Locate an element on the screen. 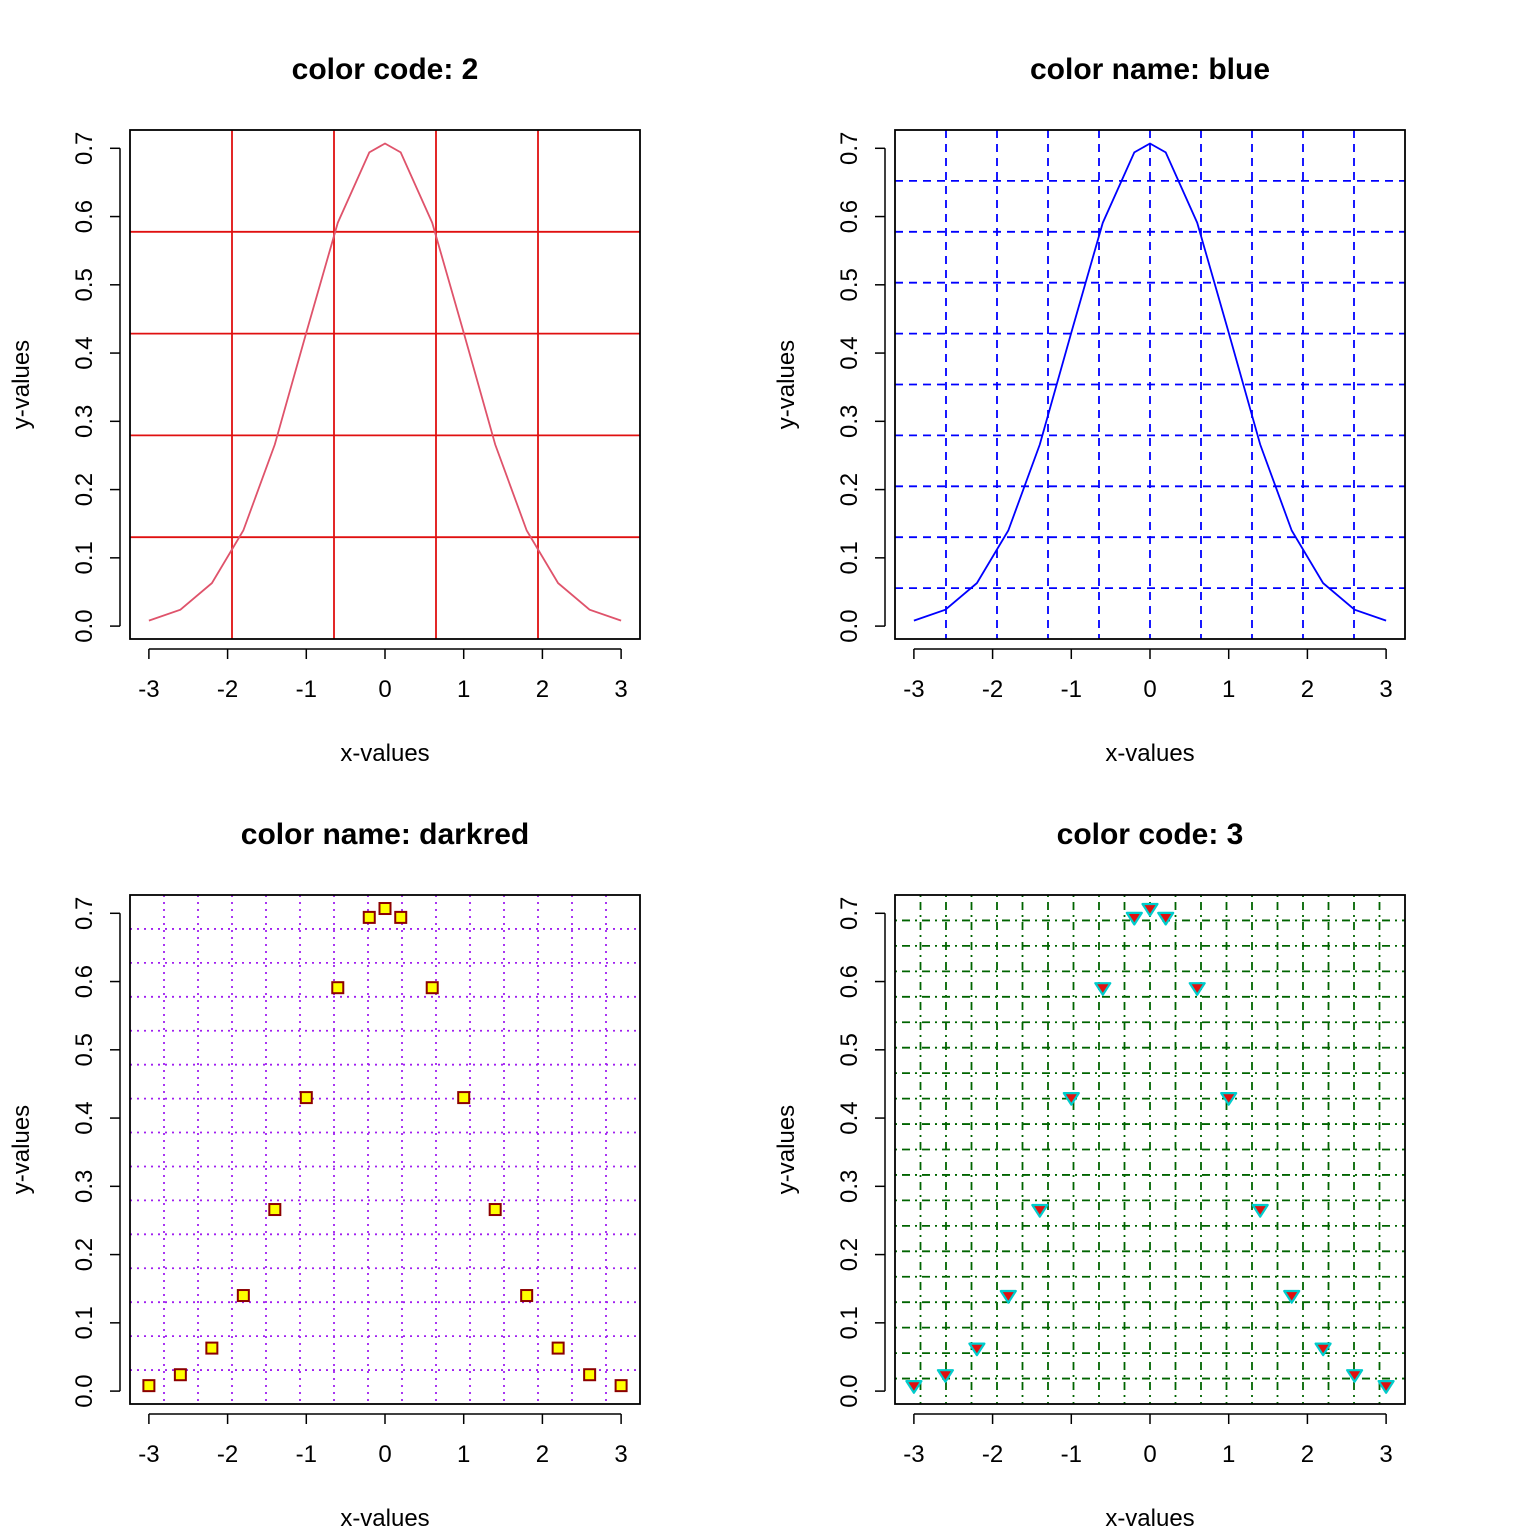 The image size is (1536, 1536). x-tick-label: -2 is located at coordinates (227, 689).